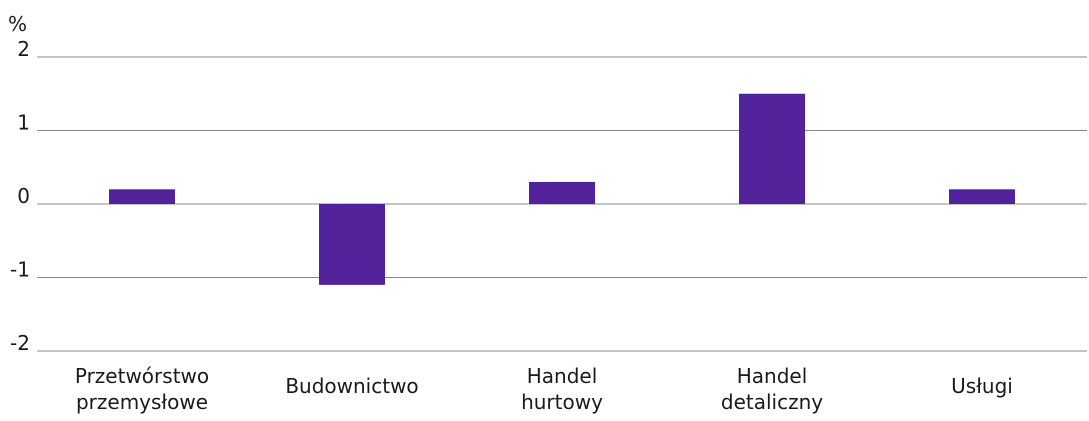 The width and height of the screenshot is (1089, 421). I want to click on y-tick-label: 1, so click(23, 123).